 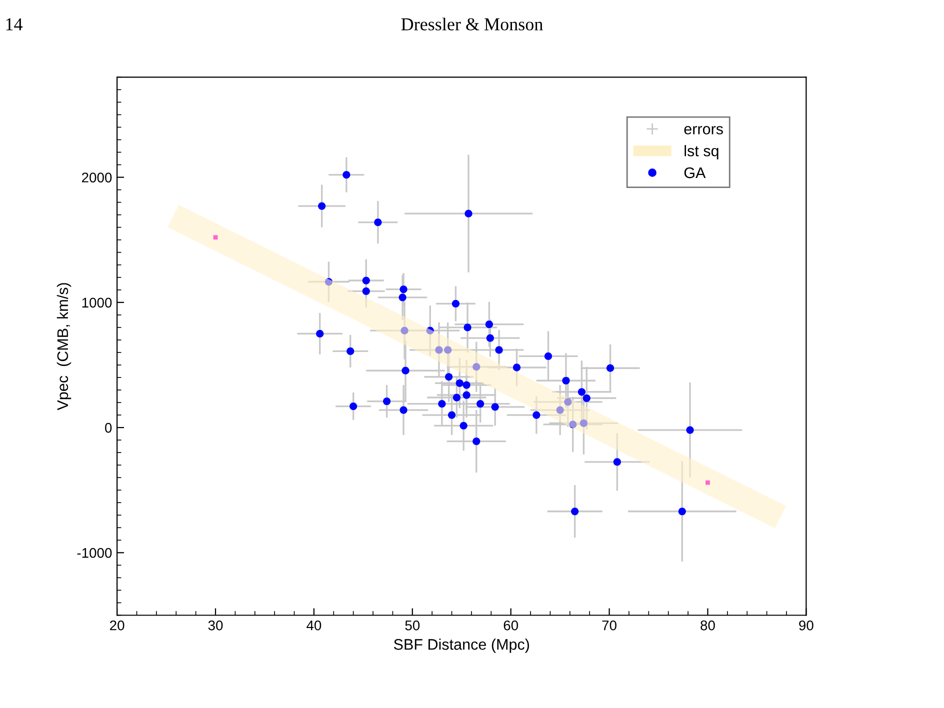 What do you see at coordinates (511, 625) in the screenshot?
I see `x-tick-label: 60` at bounding box center [511, 625].